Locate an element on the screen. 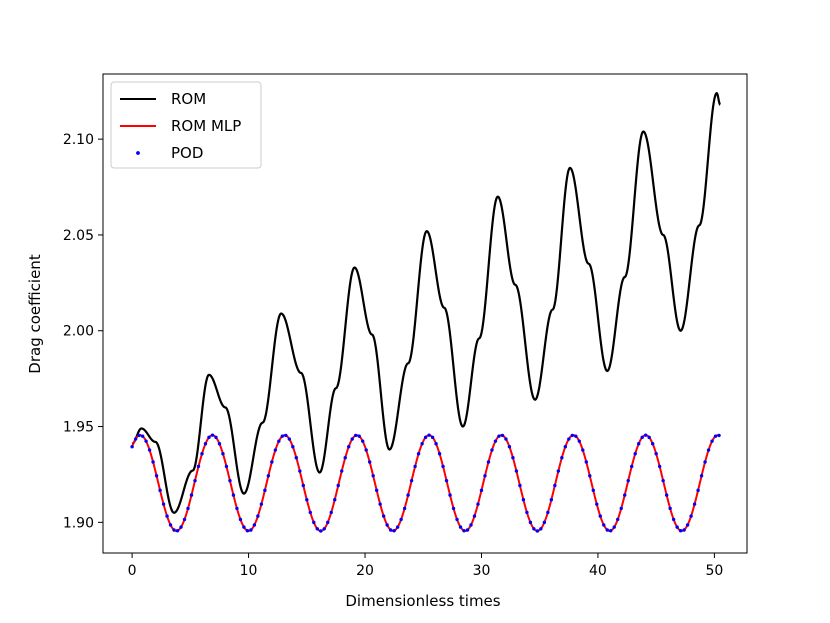  y-tick-label: 2.00 is located at coordinates (78, 332).